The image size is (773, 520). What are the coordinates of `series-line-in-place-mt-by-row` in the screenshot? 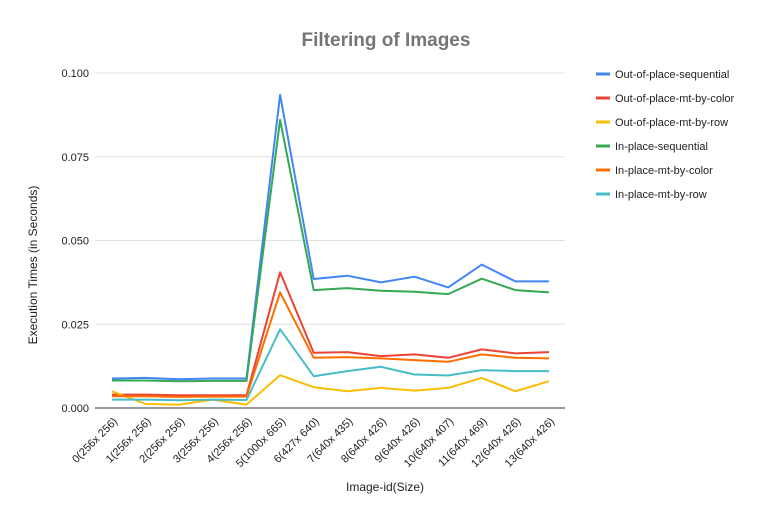 It's located at (330, 365).